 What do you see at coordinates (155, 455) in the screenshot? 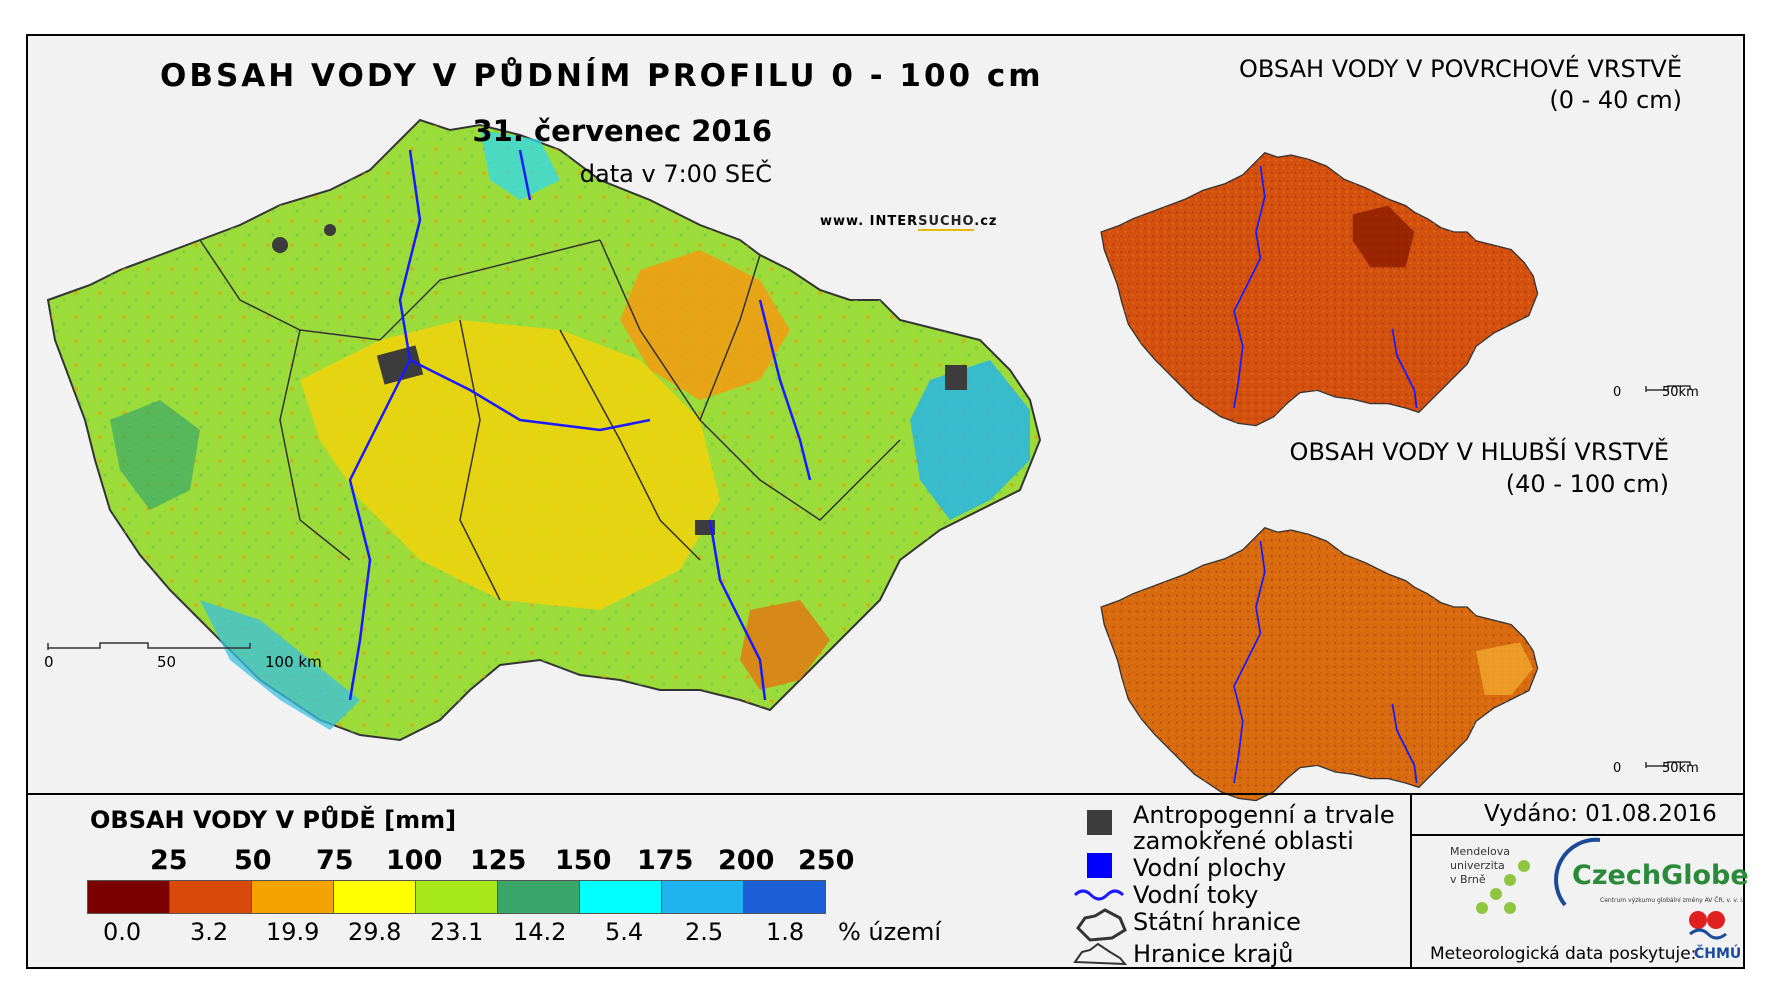
I see `wet-zone-west` at bounding box center [155, 455].